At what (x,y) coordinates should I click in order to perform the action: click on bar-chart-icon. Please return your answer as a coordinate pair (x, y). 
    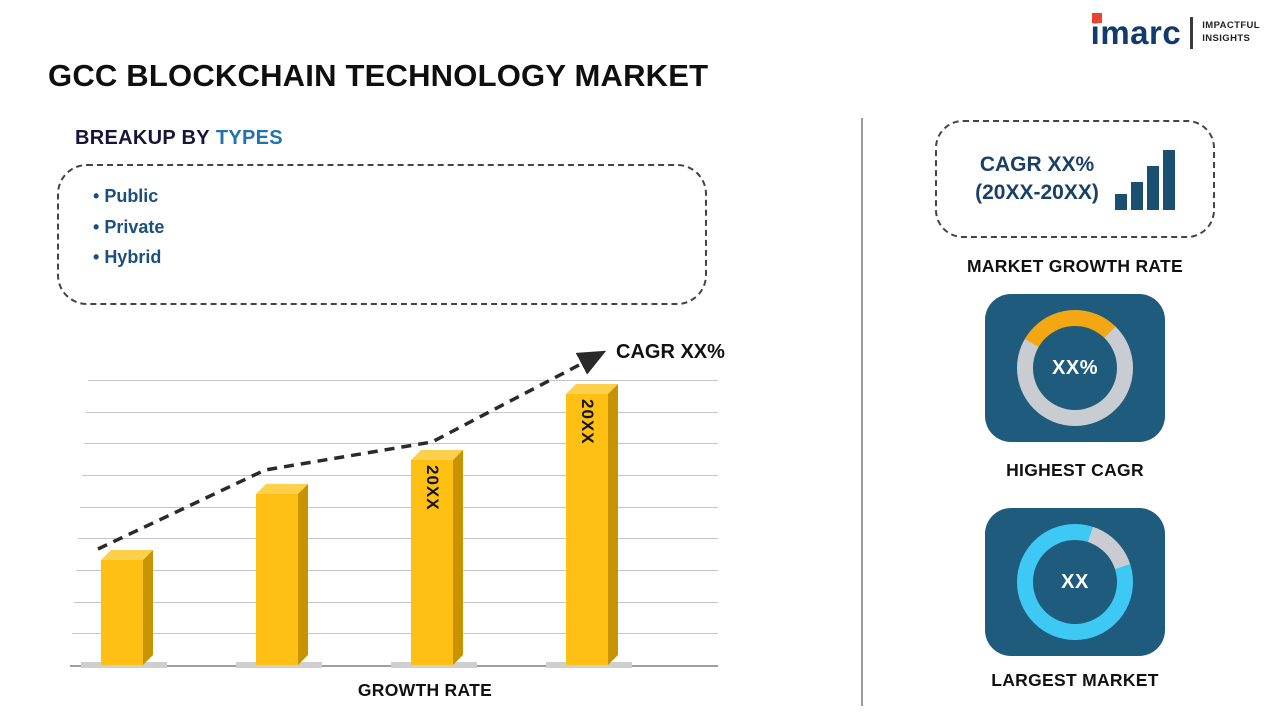
    Looking at the image, I should click on (1144, 179).